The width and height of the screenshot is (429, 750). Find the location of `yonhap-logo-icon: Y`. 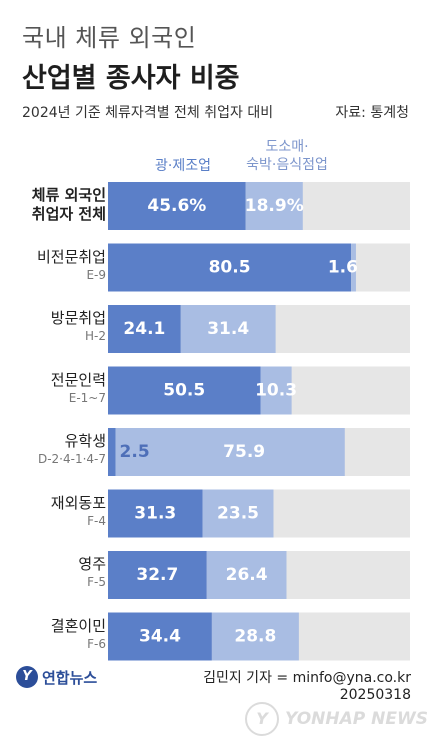

yonhap-logo-icon: Y is located at coordinates (27, 677).